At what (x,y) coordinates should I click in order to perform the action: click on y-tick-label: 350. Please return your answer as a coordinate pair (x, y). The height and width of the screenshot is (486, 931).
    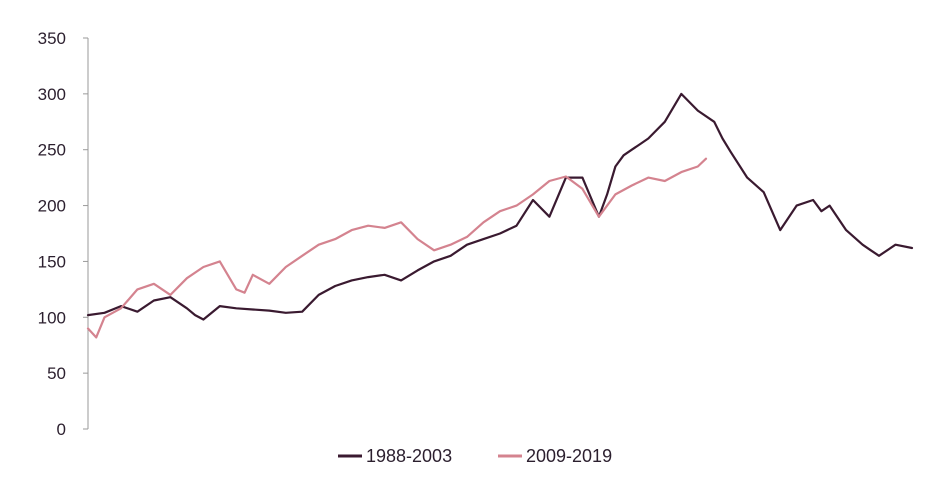
    Looking at the image, I should click on (52, 38).